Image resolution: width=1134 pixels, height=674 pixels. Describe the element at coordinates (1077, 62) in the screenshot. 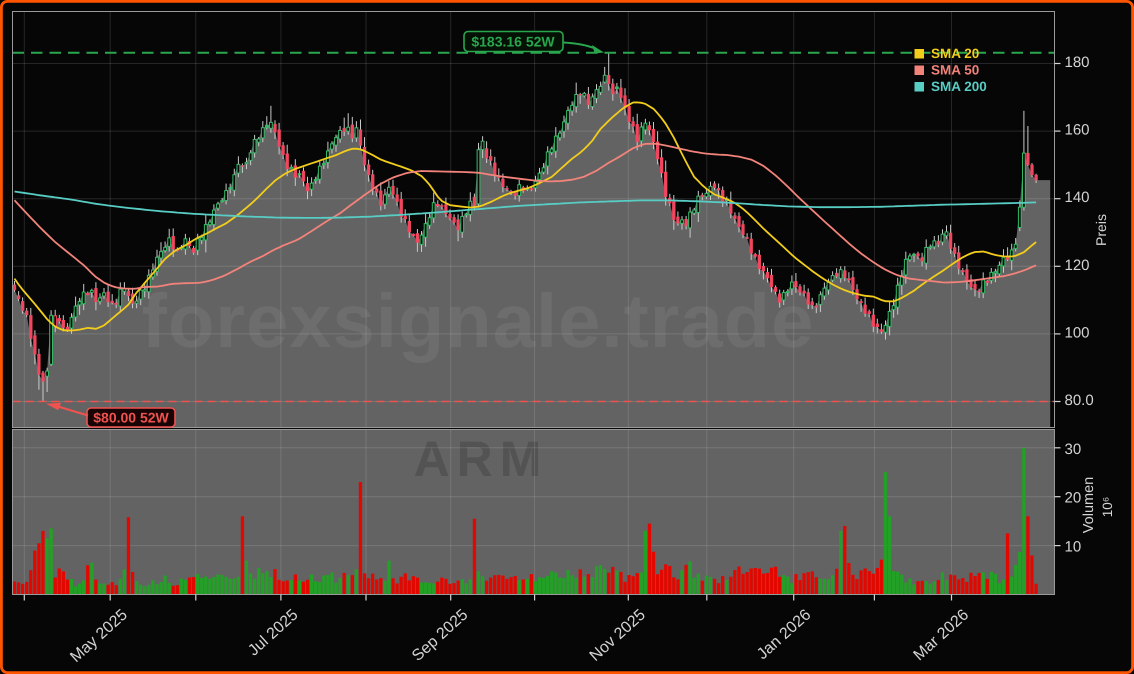

I see `svg-text: 180` at that location.